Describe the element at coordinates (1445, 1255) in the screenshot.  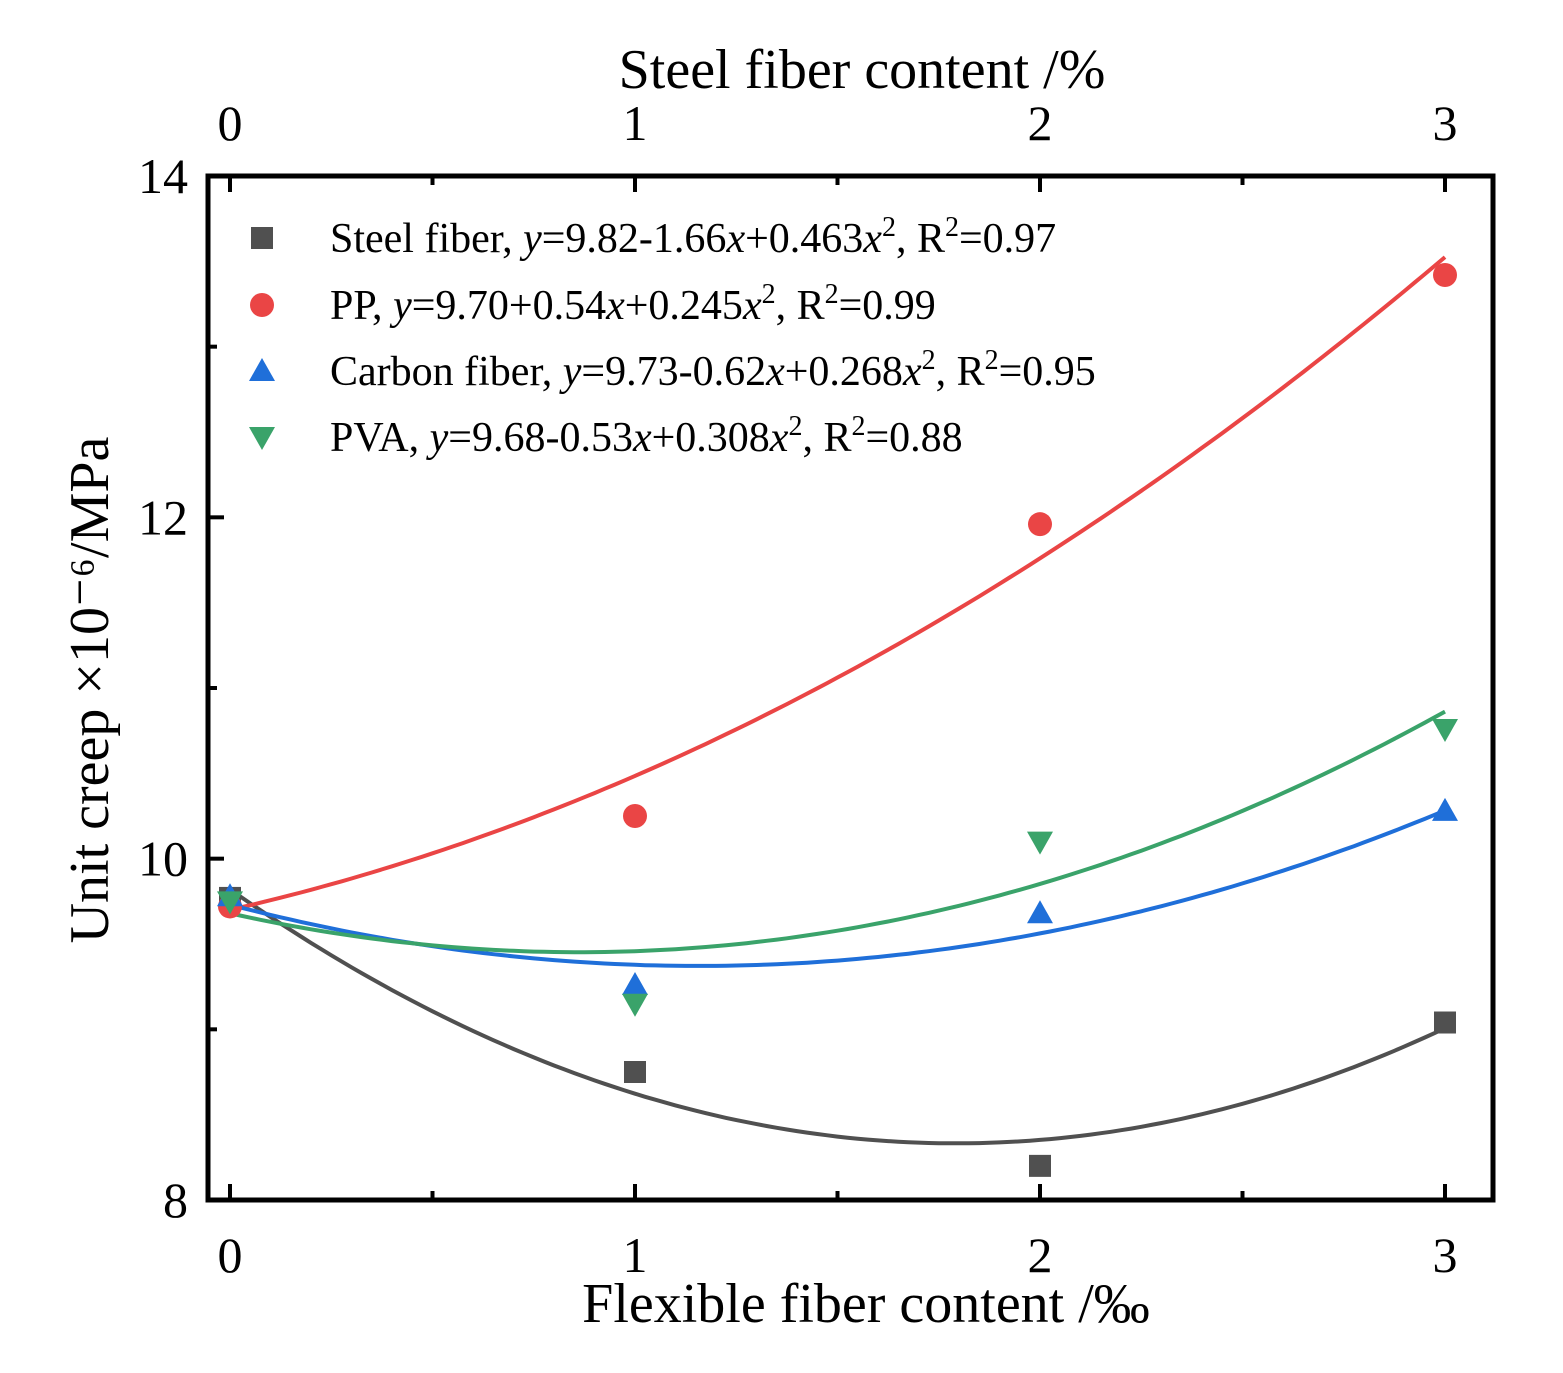
I see `x-tick-label: 3` at that location.